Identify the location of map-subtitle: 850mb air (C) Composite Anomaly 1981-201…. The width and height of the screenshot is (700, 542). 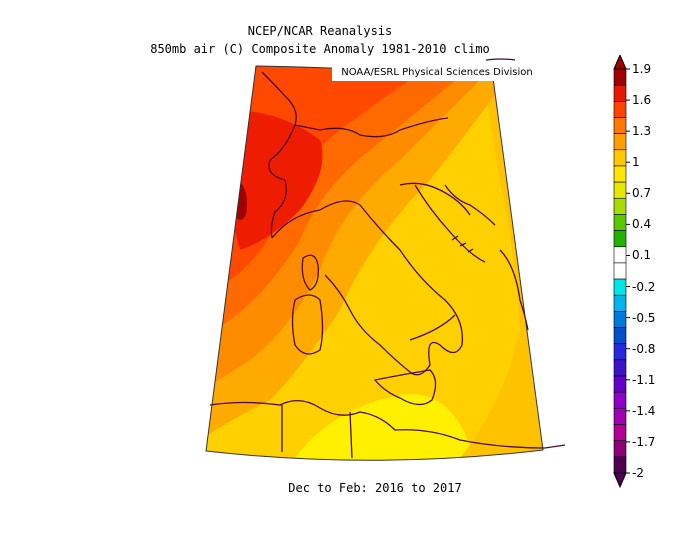
(320, 49).